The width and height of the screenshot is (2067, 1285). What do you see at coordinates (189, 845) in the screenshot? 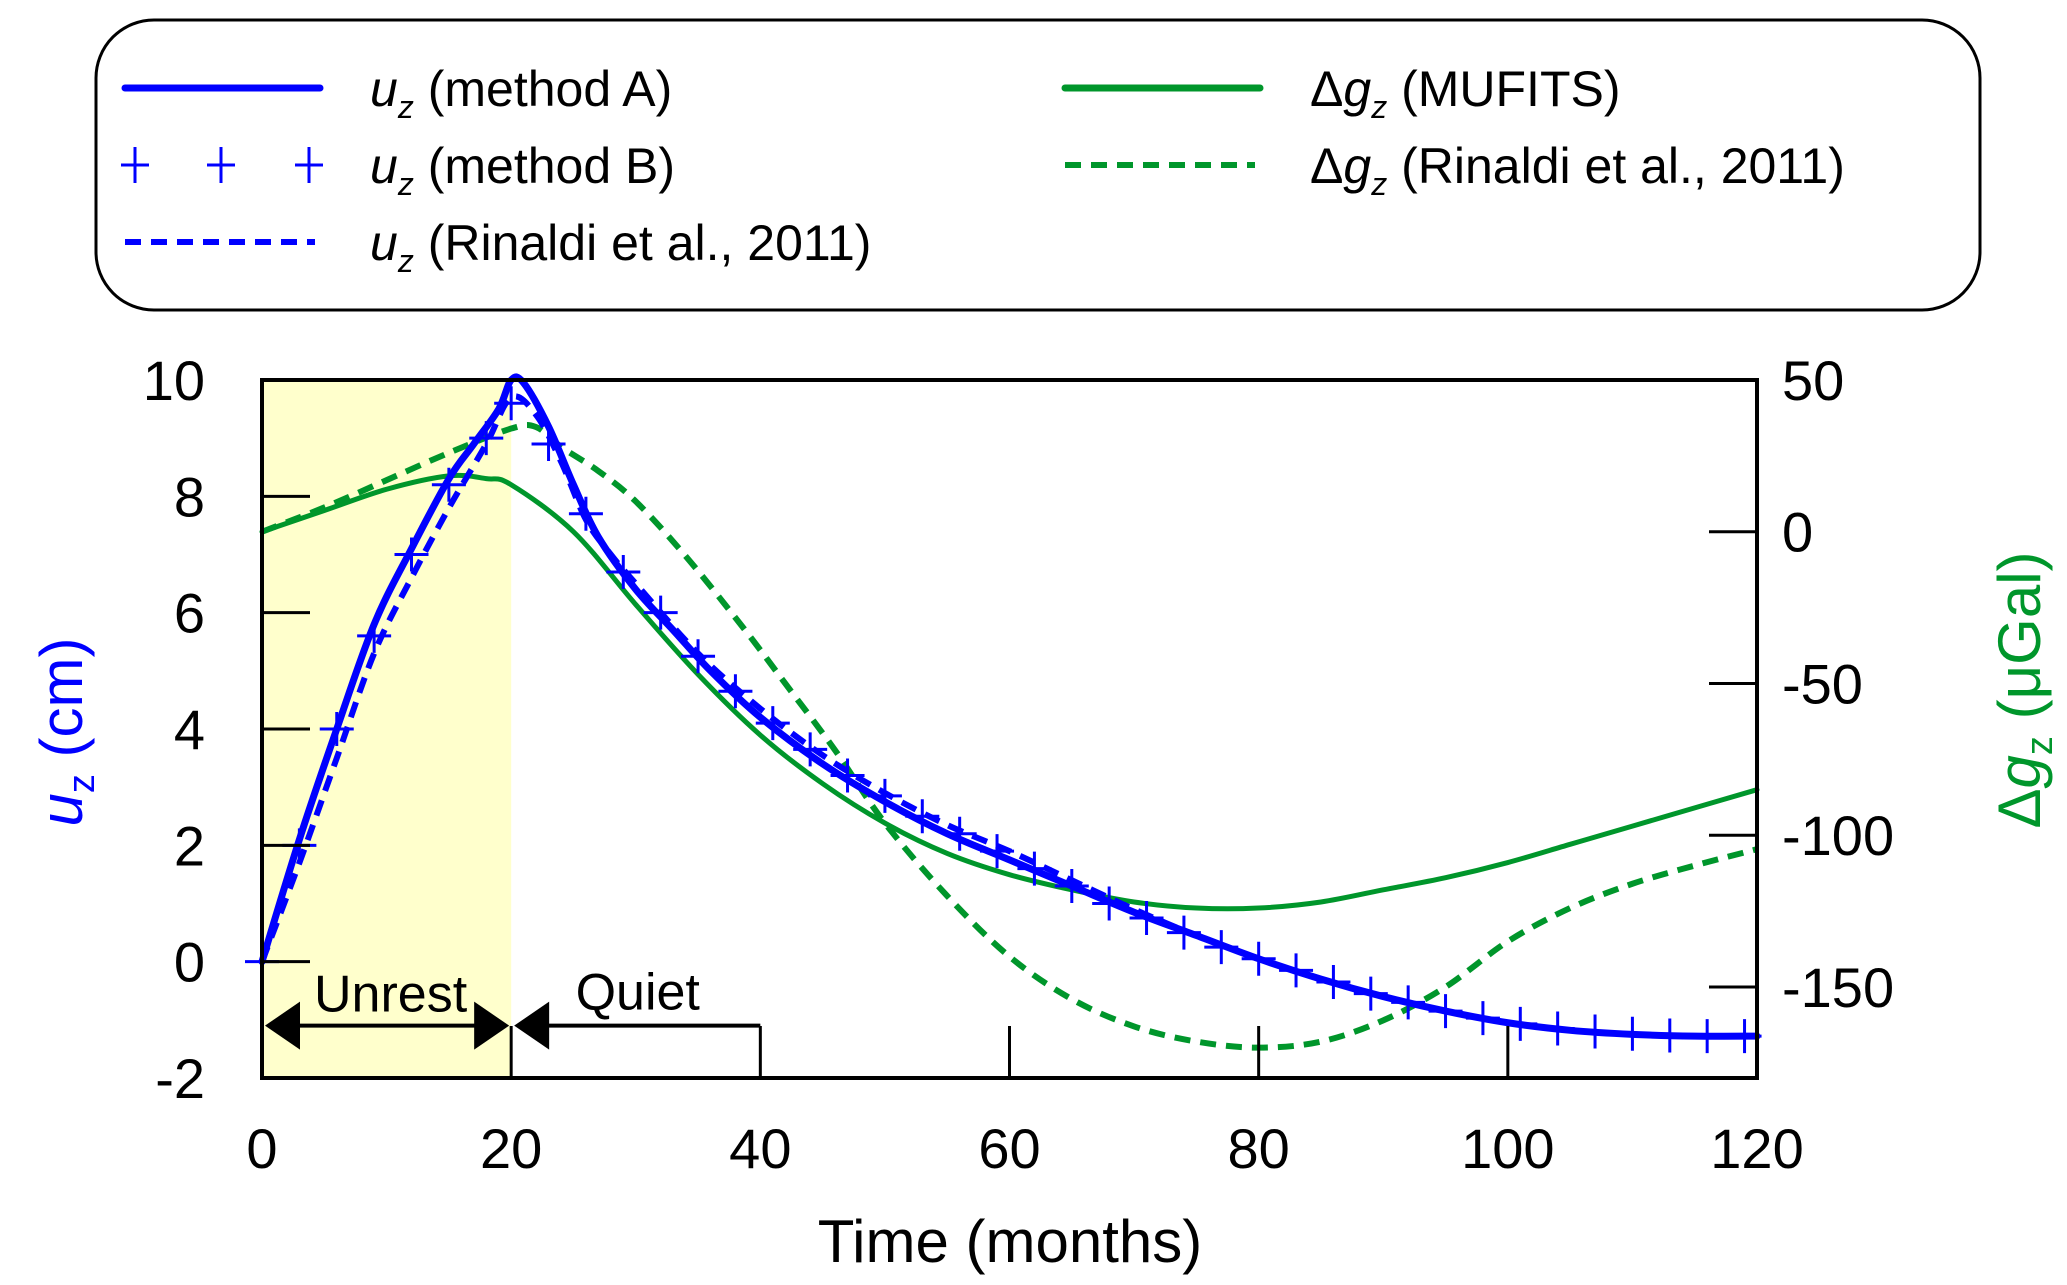
I see `y-left-tick-label: 2` at bounding box center [189, 845].